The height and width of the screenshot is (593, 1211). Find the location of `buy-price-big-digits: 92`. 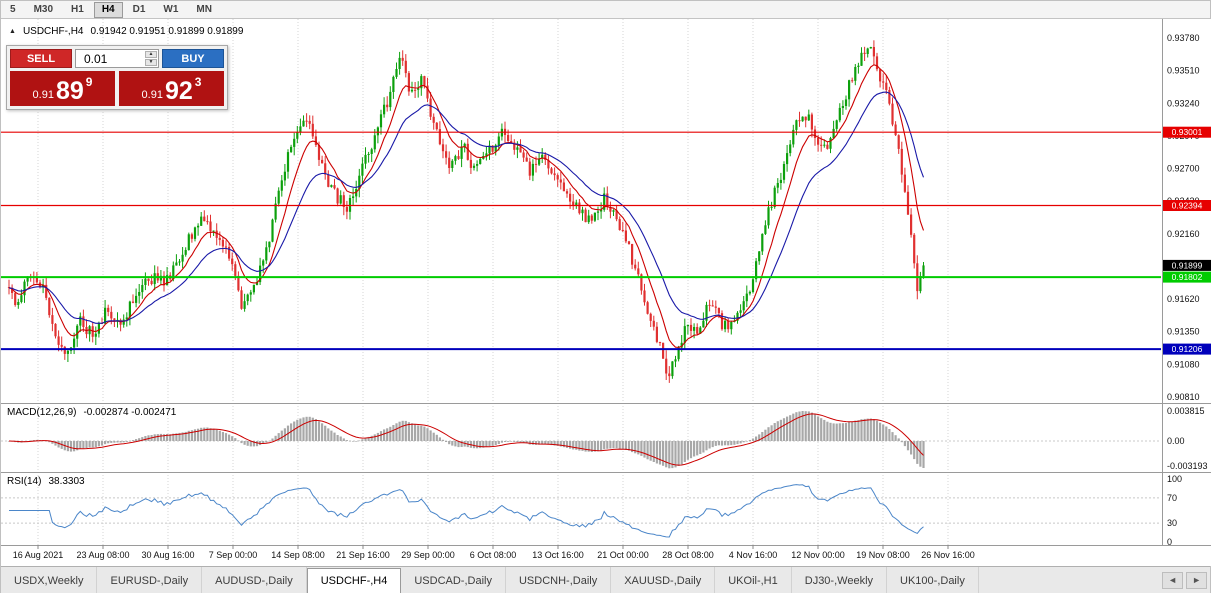

buy-price-big-digits: 92 is located at coordinates (178, 91).